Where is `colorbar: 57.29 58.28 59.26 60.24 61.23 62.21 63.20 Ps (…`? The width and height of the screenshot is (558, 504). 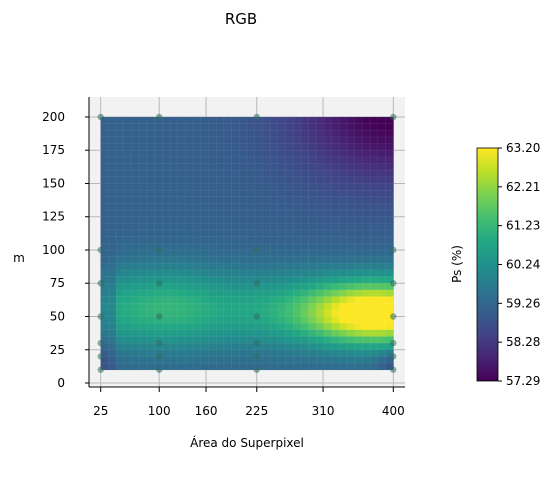 colorbar: 57.29 58.28 59.26 60.24 61.23 62.21 63.20 Ps (… is located at coordinates (495, 264).